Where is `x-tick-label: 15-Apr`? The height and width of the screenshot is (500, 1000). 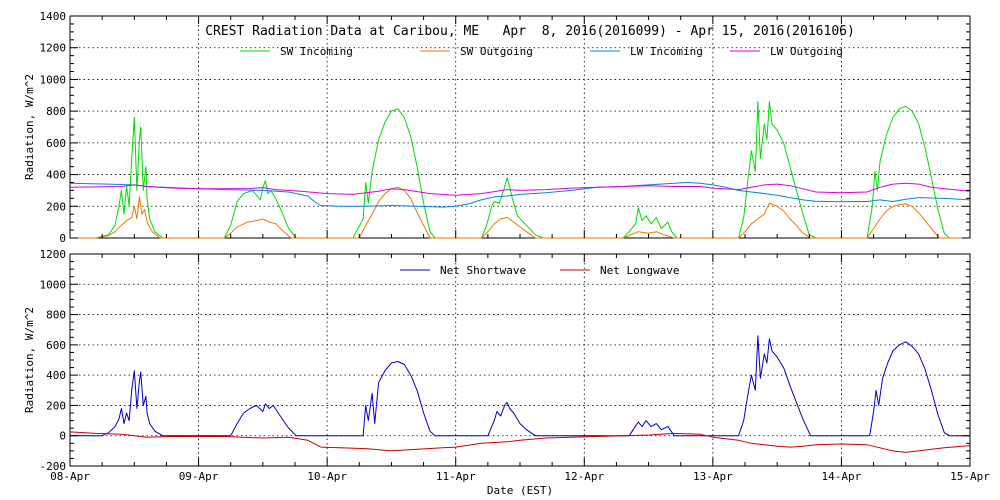 x-tick-label: 15-Apr is located at coordinates (970, 476).